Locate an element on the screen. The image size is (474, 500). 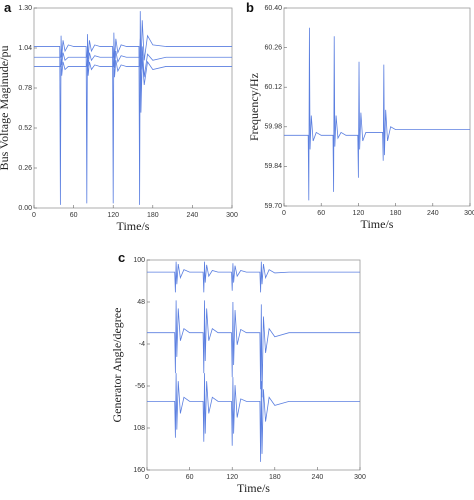
panel-label: c is located at coordinates (121, 257).